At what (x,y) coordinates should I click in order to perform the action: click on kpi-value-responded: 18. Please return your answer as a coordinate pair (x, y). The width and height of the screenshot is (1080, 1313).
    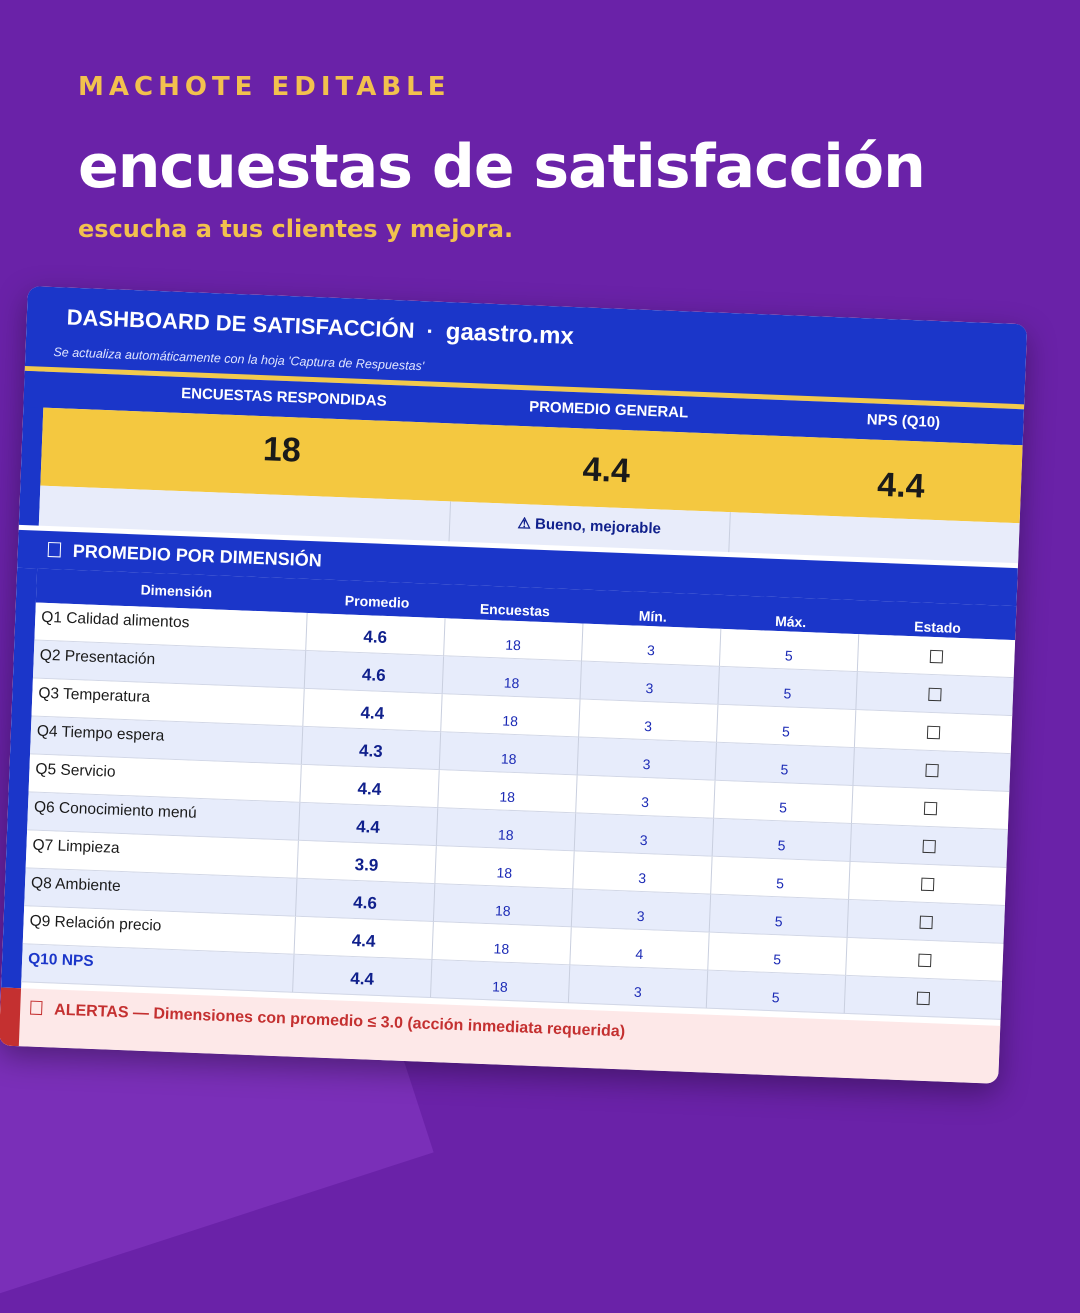
    Looking at the image, I should click on (282, 450).